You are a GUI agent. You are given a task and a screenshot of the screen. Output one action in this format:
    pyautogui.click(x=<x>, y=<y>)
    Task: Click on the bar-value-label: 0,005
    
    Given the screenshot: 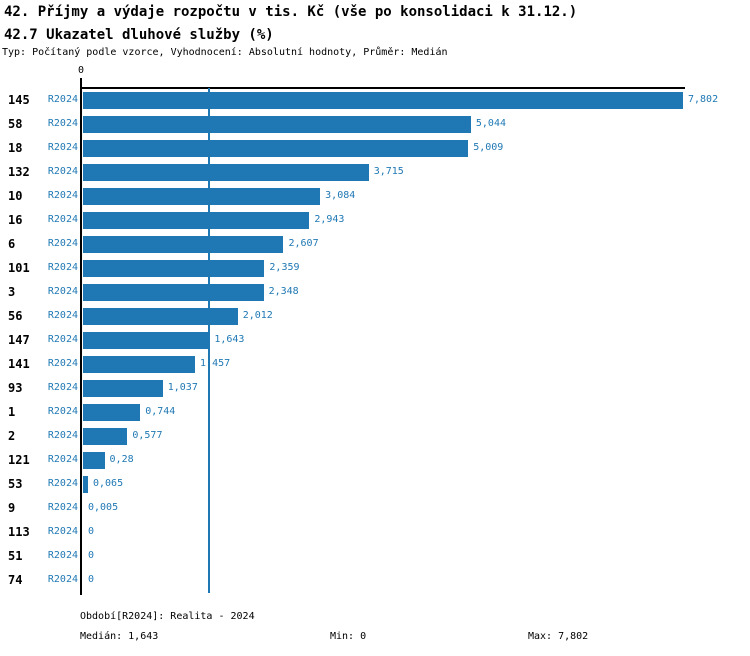 What is the action you would take?
    pyautogui.click(x=103, y=507)
    